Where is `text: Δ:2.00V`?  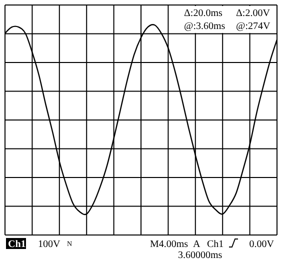 text: Δ:2.00V is located at coordinates (253, 13).